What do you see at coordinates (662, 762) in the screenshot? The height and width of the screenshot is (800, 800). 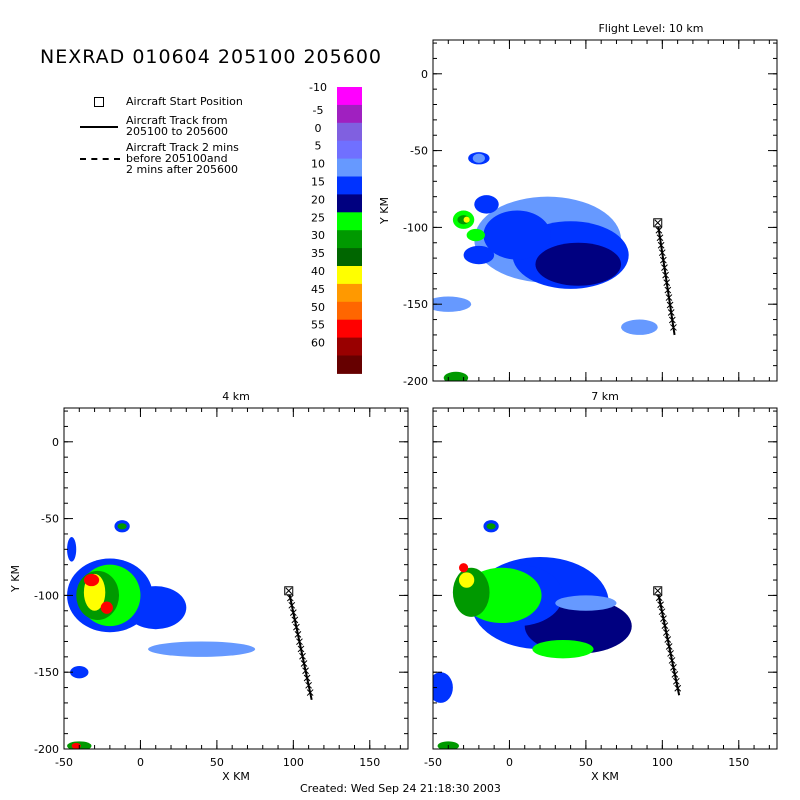 I see `x-tick-label: 100` at bounding box center [662, 762].